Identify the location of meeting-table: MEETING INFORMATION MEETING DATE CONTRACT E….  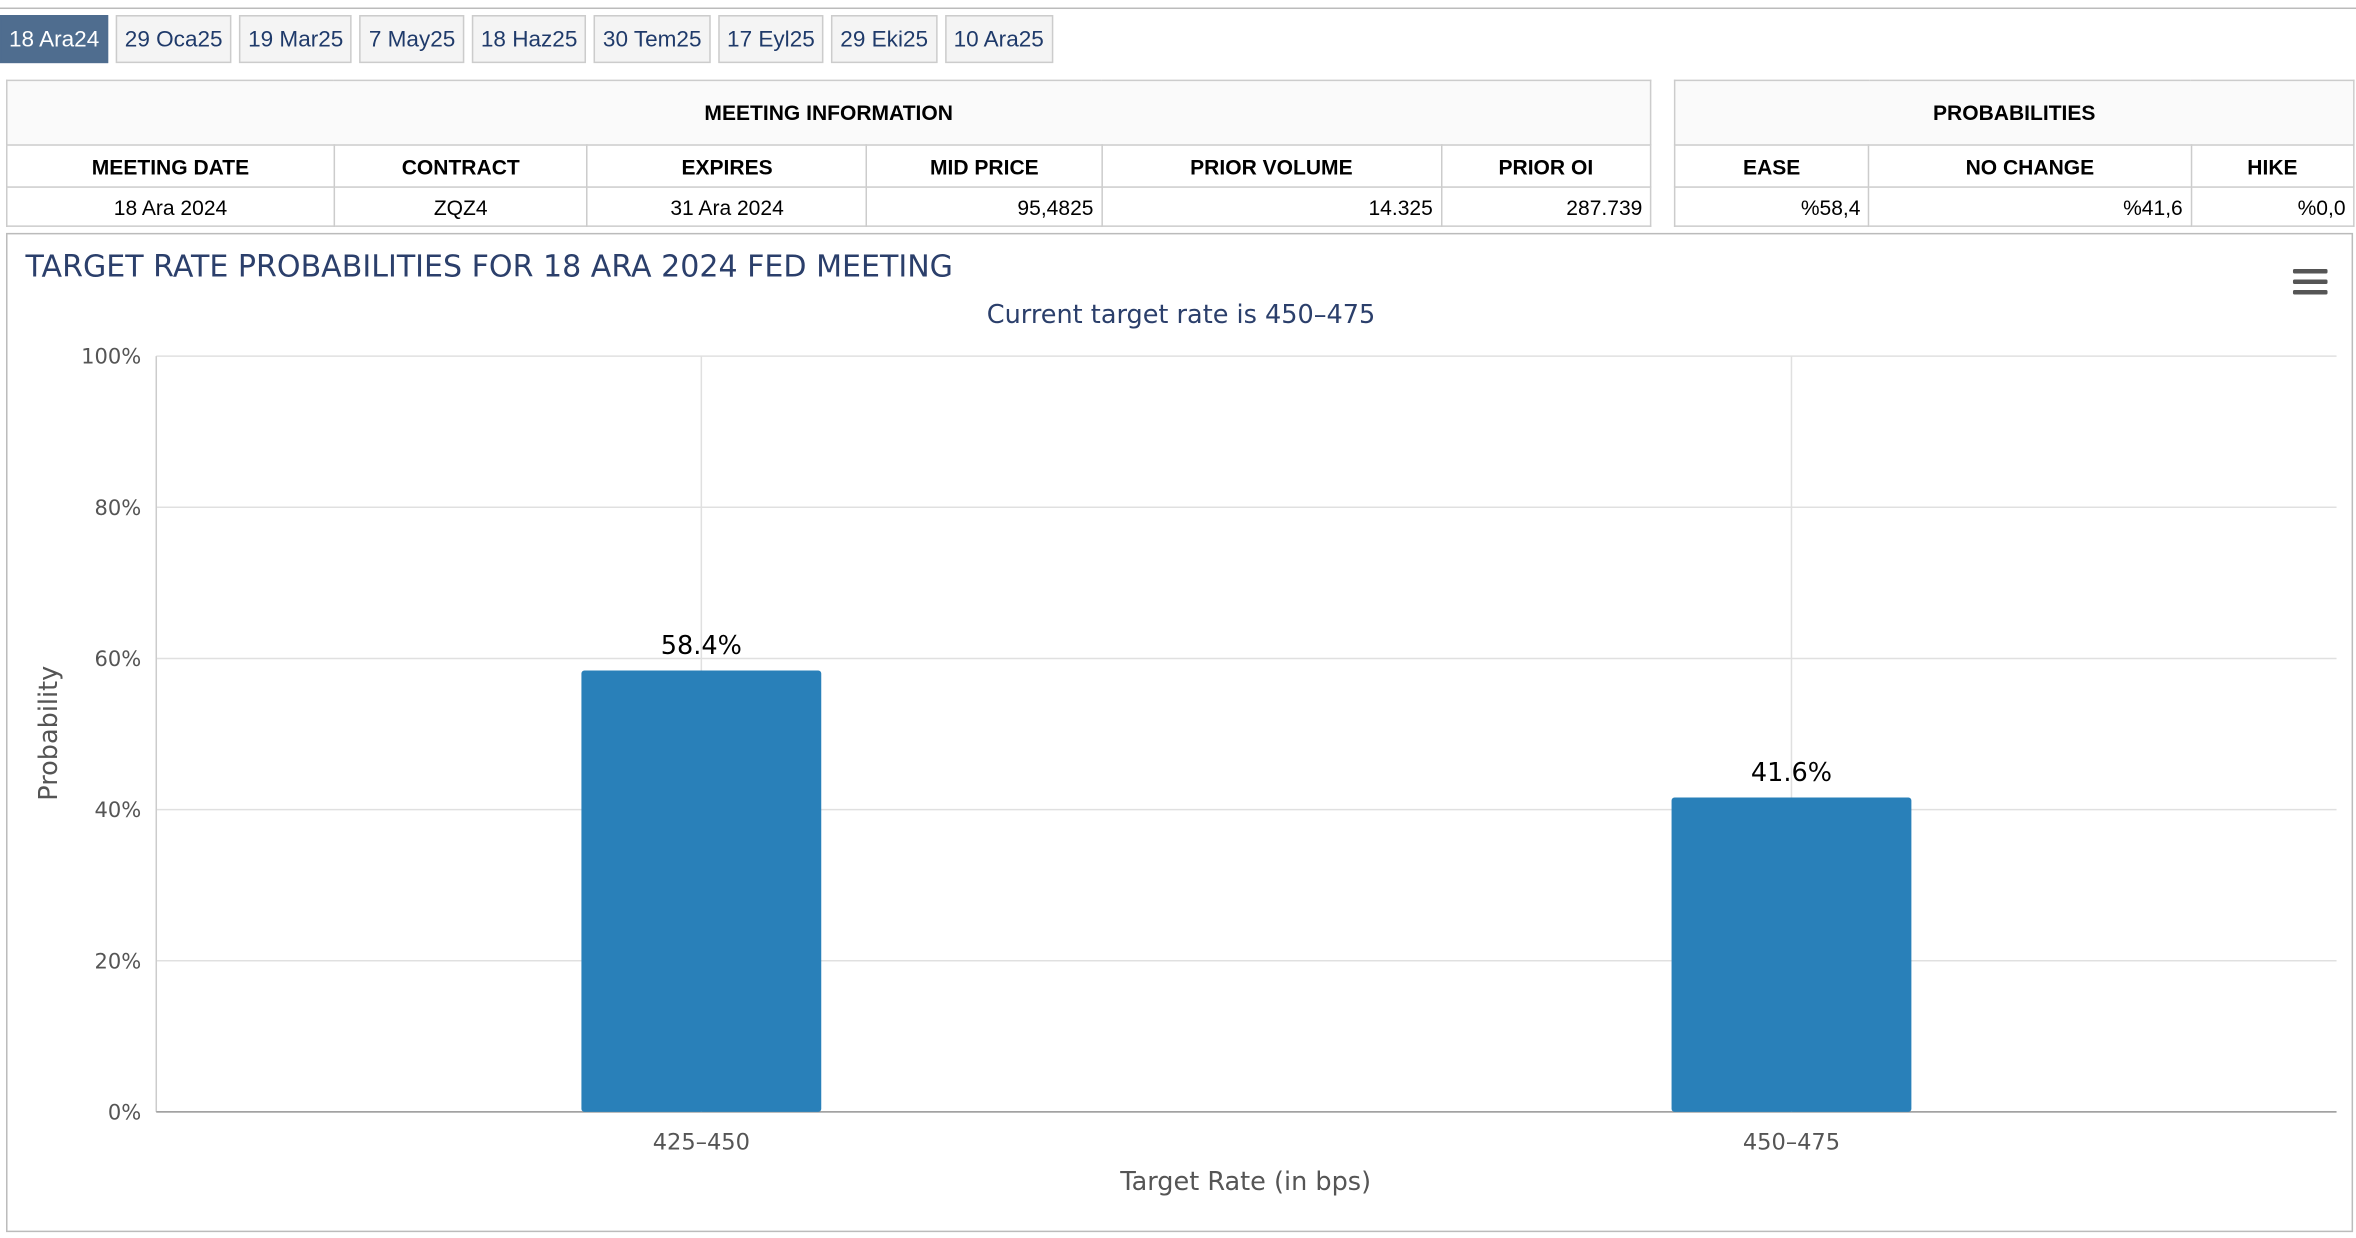
(829, 153).